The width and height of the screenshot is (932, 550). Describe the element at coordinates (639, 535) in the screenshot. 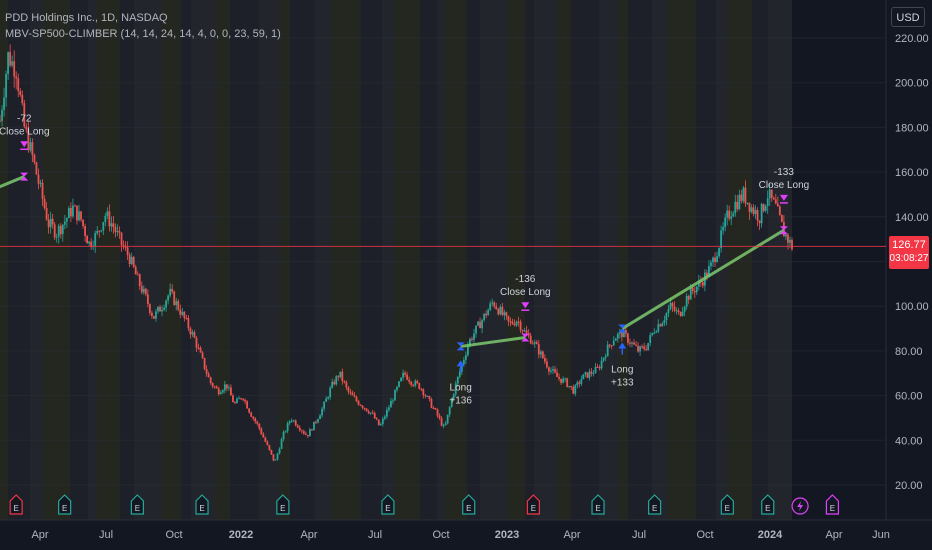

I see `time-tick-label: Jul` at that location.